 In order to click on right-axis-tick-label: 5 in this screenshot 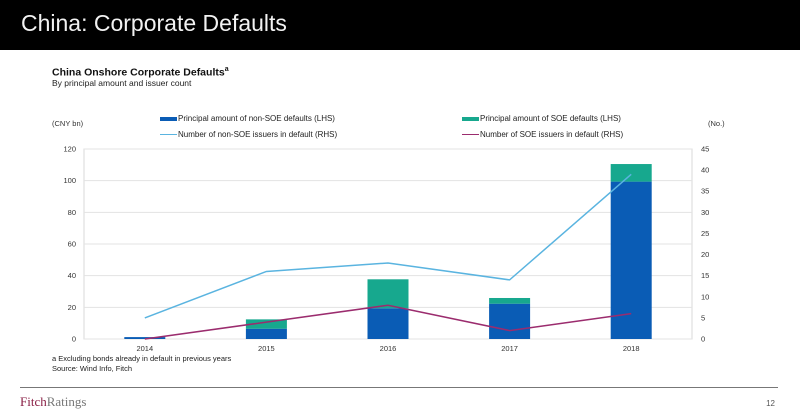, I will do `click(703, 317)`.